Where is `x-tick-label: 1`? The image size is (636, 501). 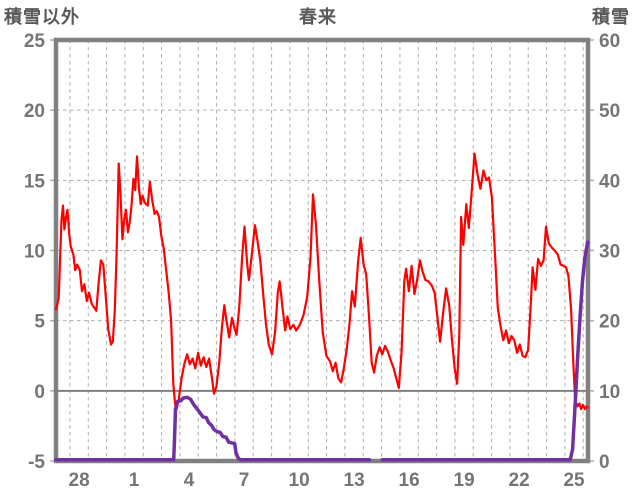 x-tick-label: 1 is located at coordinates (134, 480).